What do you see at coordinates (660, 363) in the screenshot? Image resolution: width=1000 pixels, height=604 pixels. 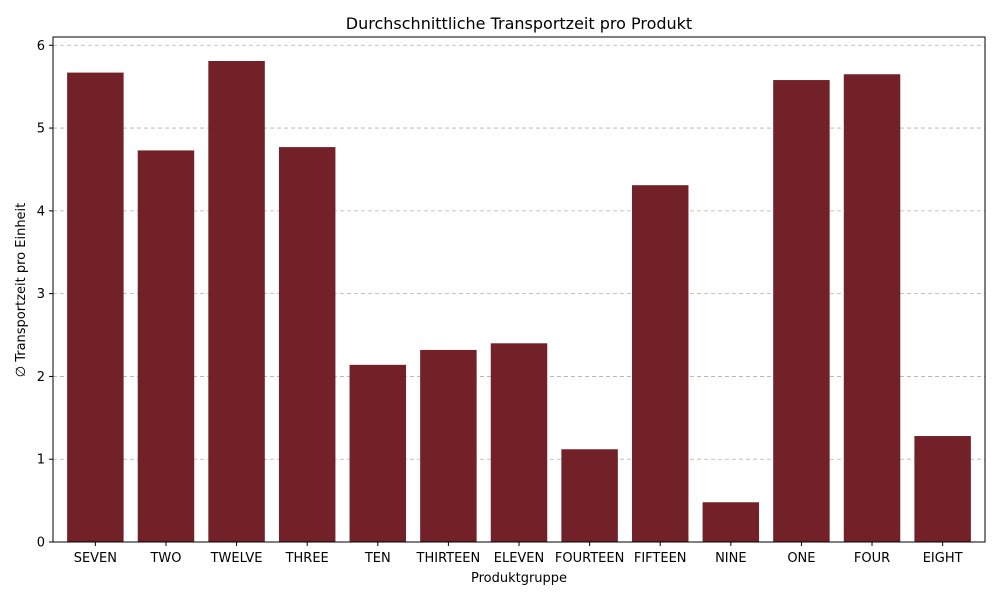 I see `bar-fifteen` at bounding box center [660, 363].